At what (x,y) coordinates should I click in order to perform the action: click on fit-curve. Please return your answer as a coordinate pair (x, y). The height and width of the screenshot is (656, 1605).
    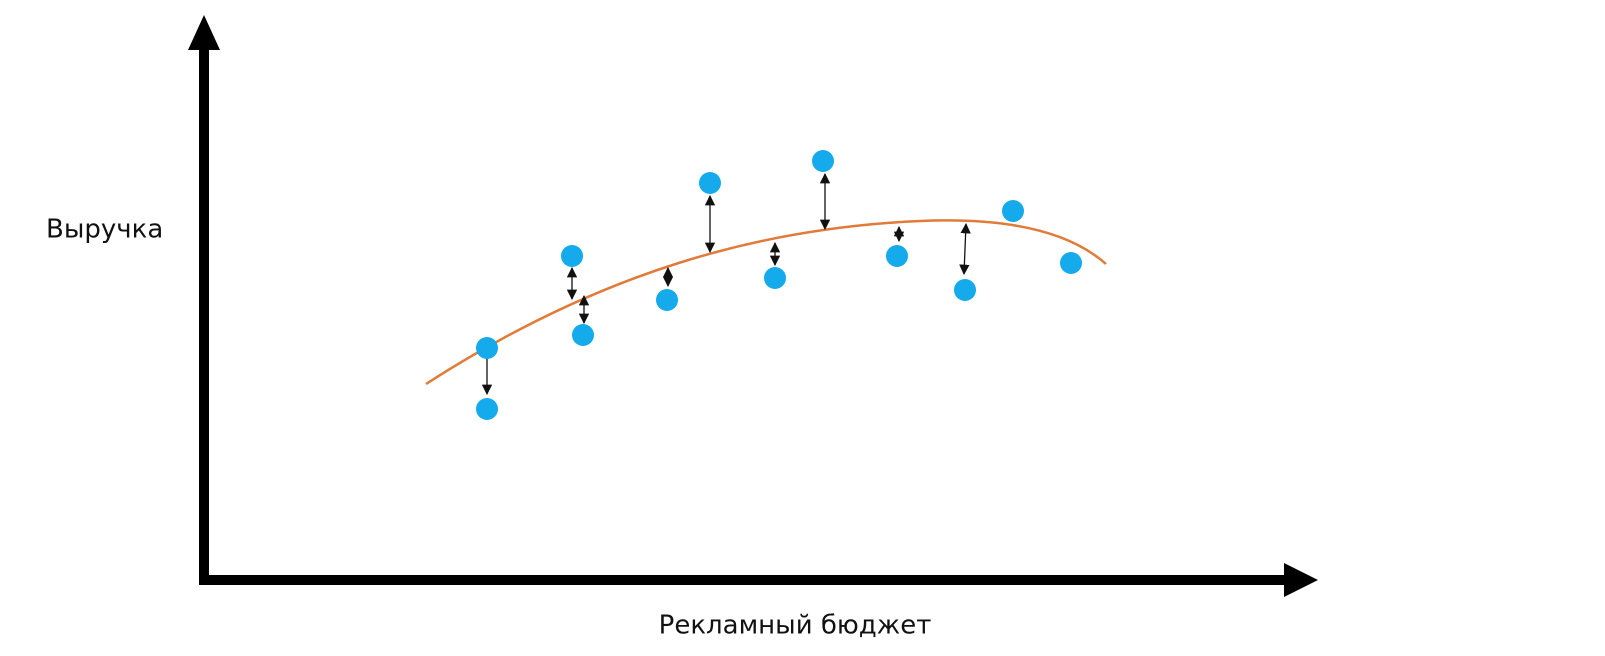
    Looking at the image, I should click on (766, 302).